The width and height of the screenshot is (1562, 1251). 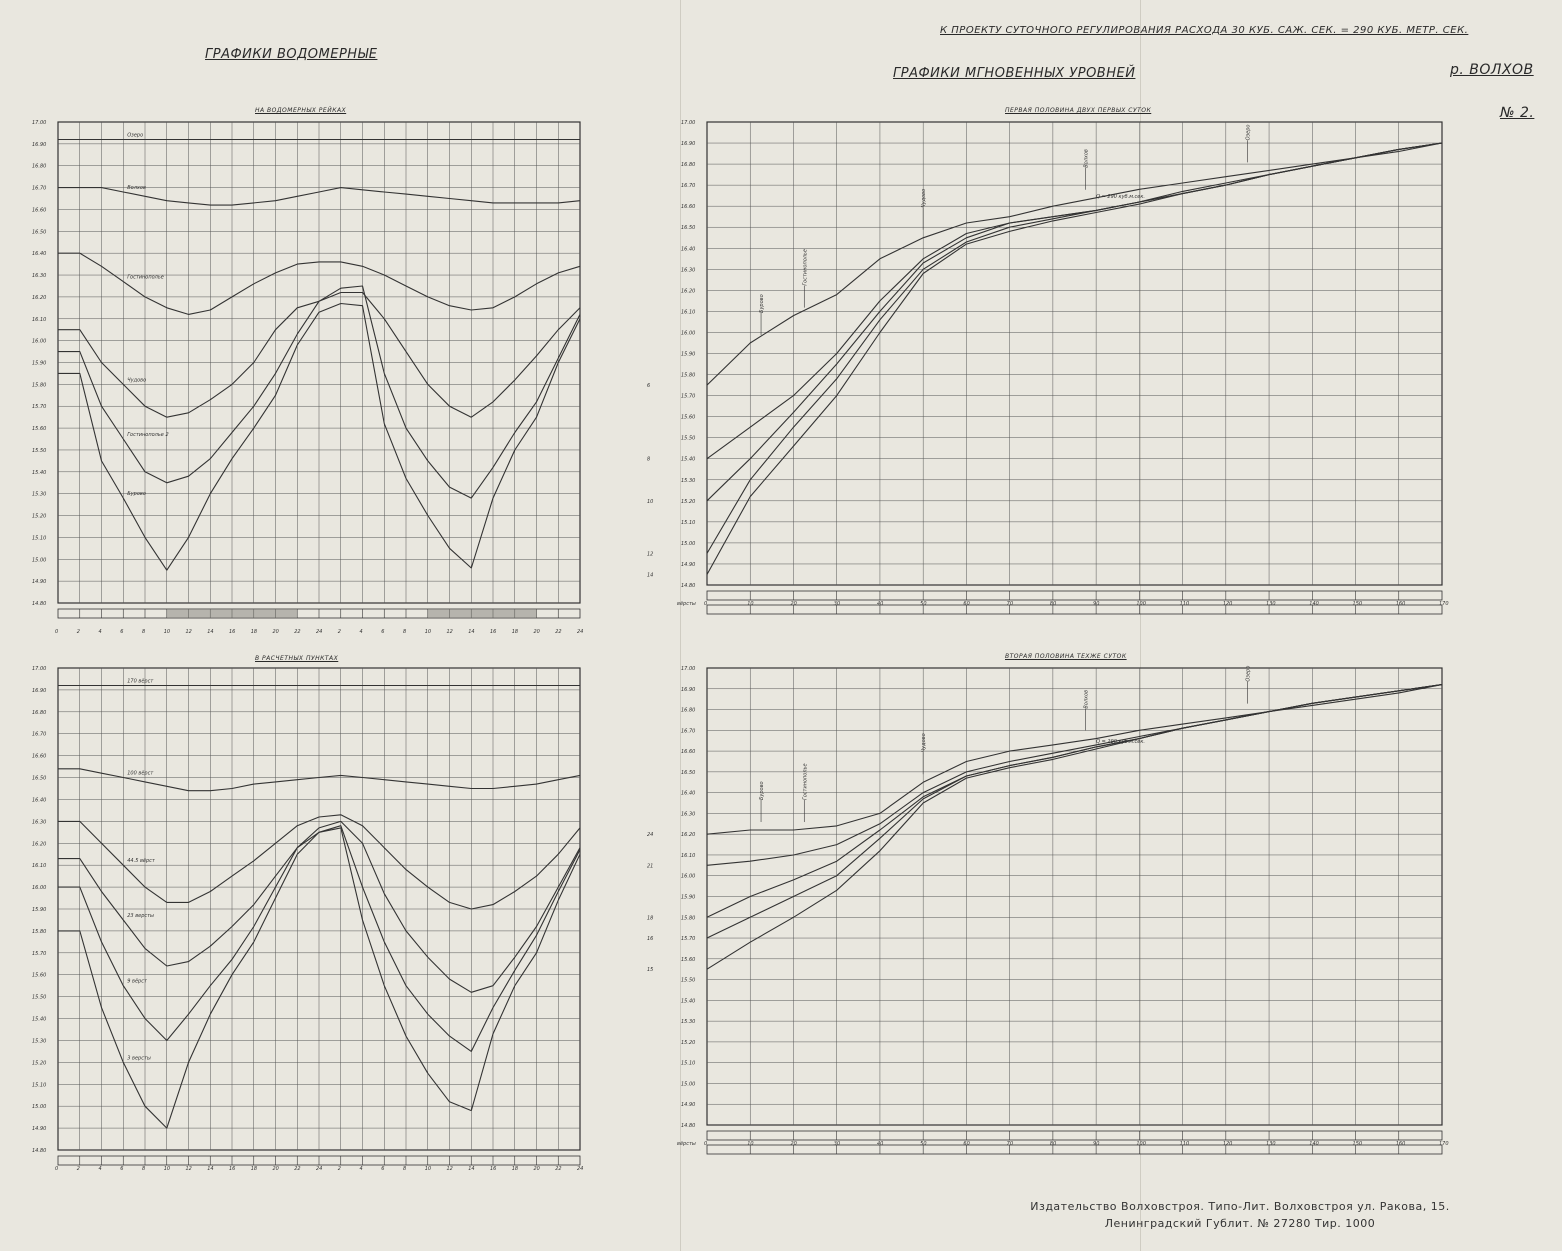 I want to click on hatched-block, so click(x=482, y=613).